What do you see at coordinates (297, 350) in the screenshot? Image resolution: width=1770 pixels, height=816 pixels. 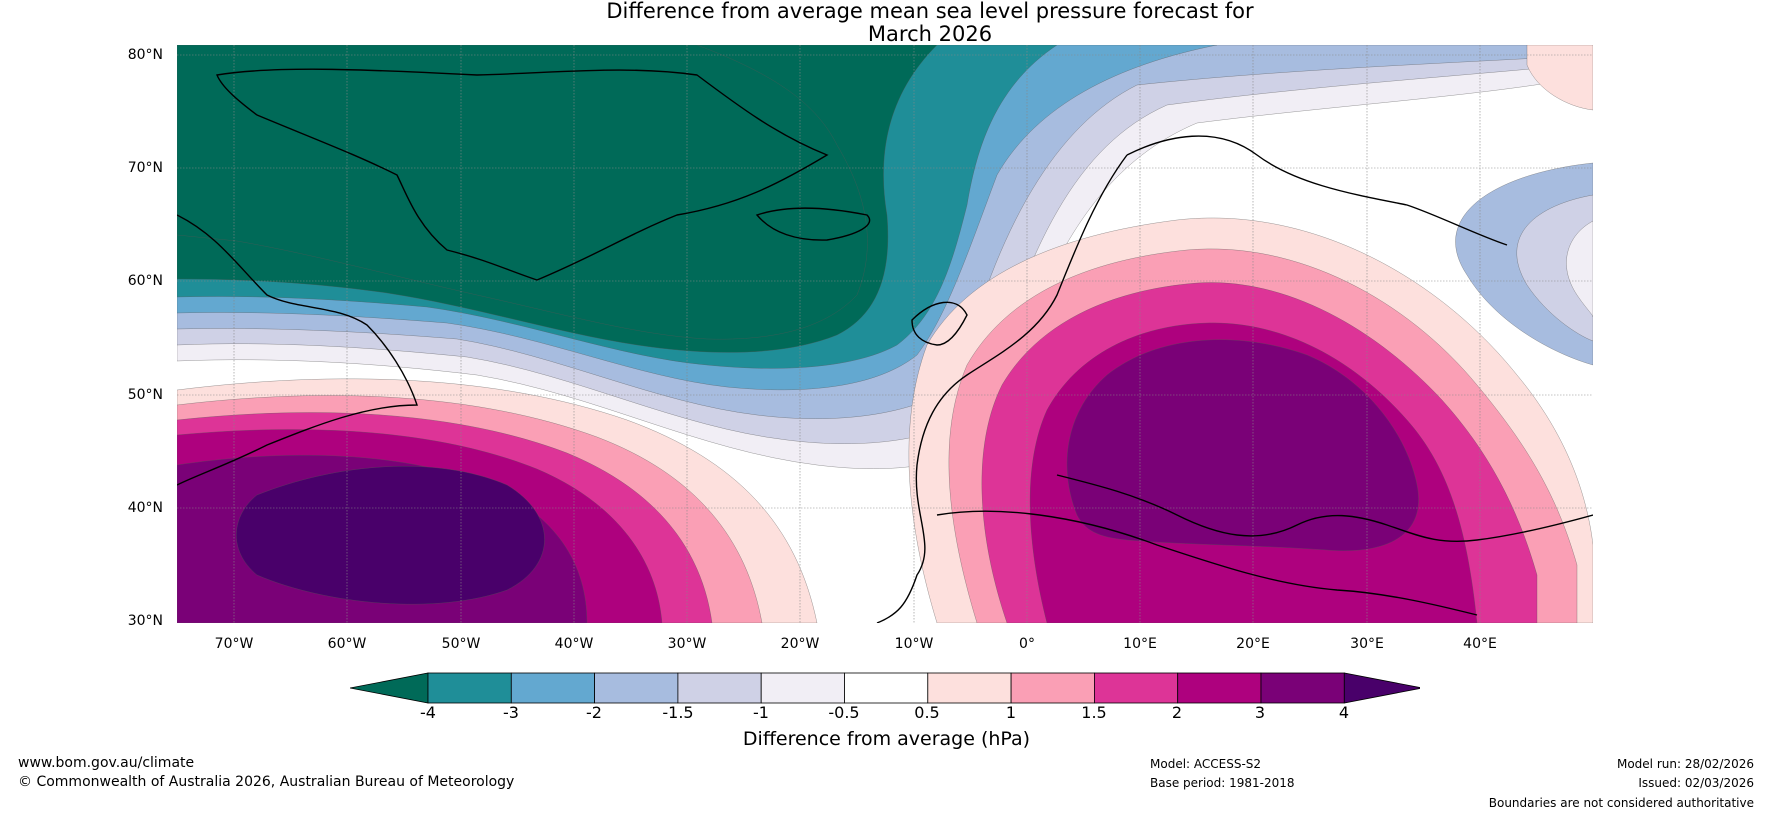 I see `north-america-coast` at bounding box center [297, 350].